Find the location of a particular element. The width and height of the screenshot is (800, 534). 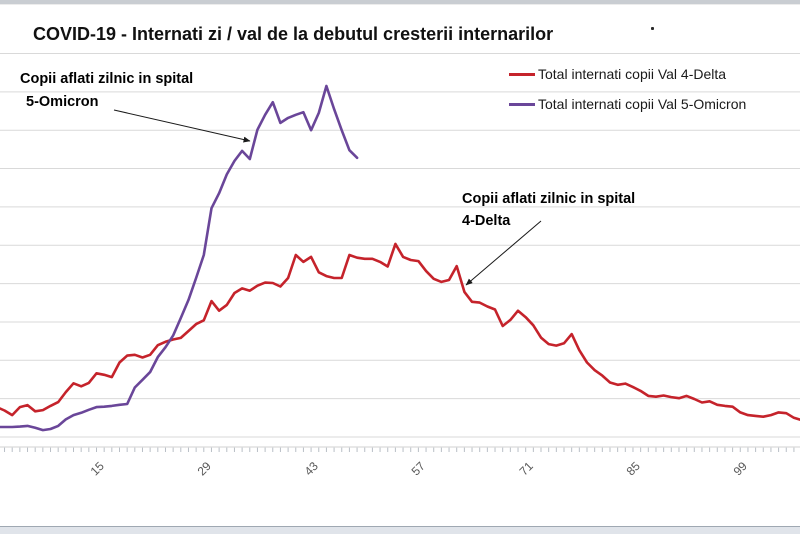

annotation-delta-line2: 4-Delta is located at coordinates (486, 221).